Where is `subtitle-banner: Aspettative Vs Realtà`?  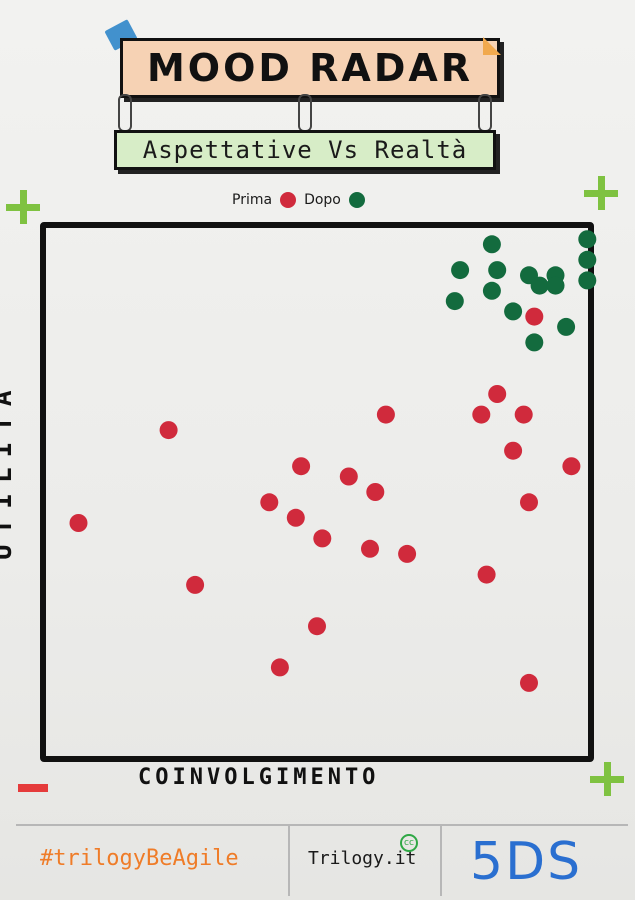
subtitle-banner: Aspettative Vs Realtà is located at coordinates (305, 150).